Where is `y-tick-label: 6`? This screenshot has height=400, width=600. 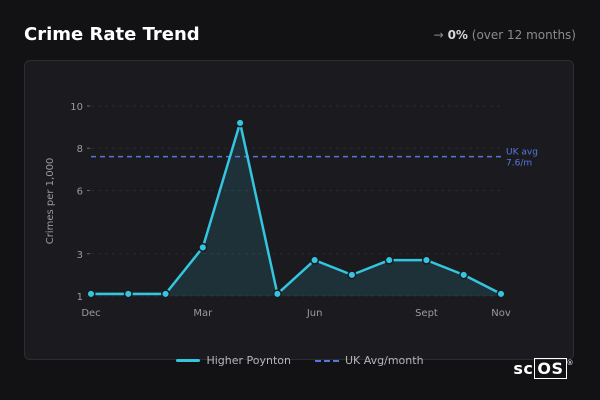
y-tick-label: 6 is located at coordinates (80, 191).